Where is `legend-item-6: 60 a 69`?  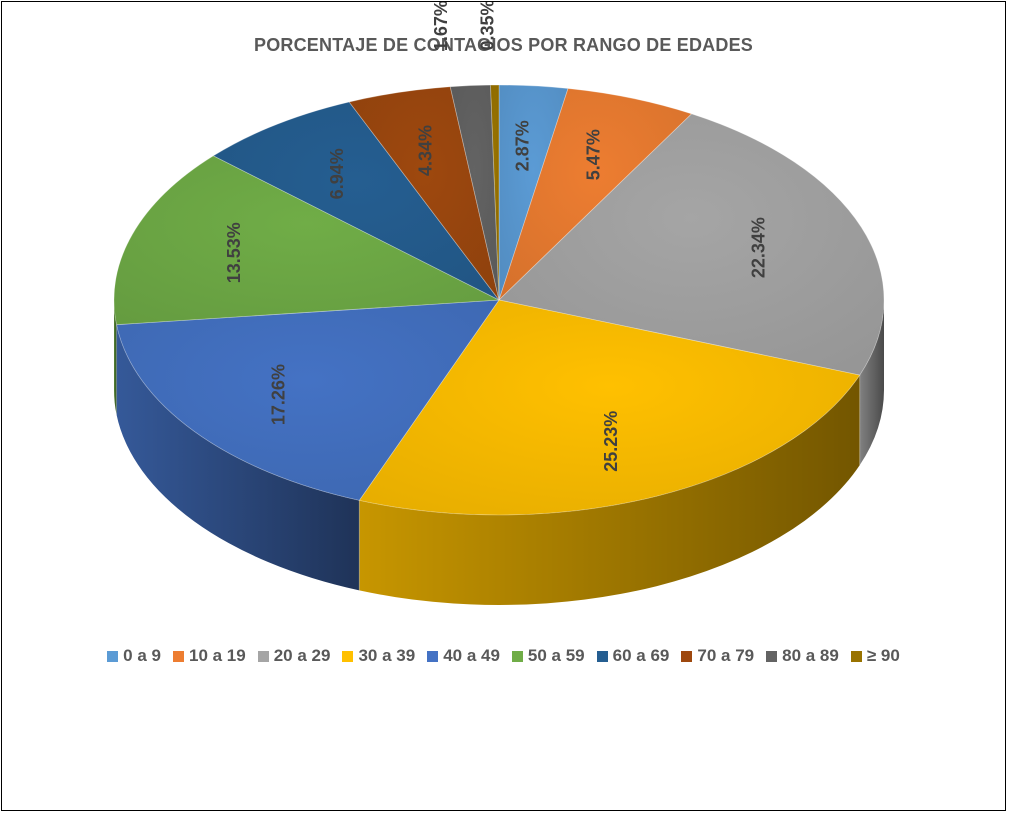 legend-item-6: 60 a 69 is located at coordinates (633, 656).